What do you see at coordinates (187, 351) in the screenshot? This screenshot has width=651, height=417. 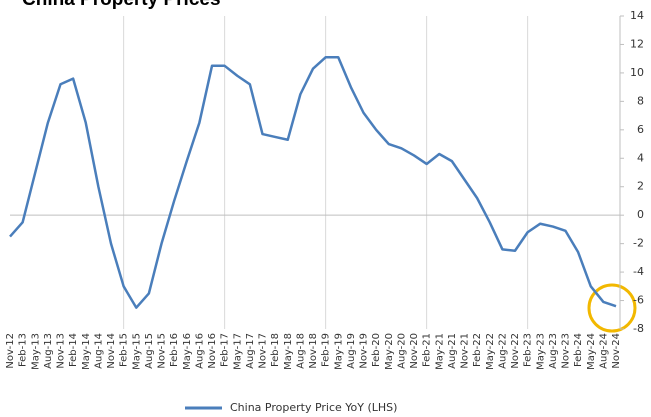 I see `x-tick-label: May-16` at bounding box center [187, 351].